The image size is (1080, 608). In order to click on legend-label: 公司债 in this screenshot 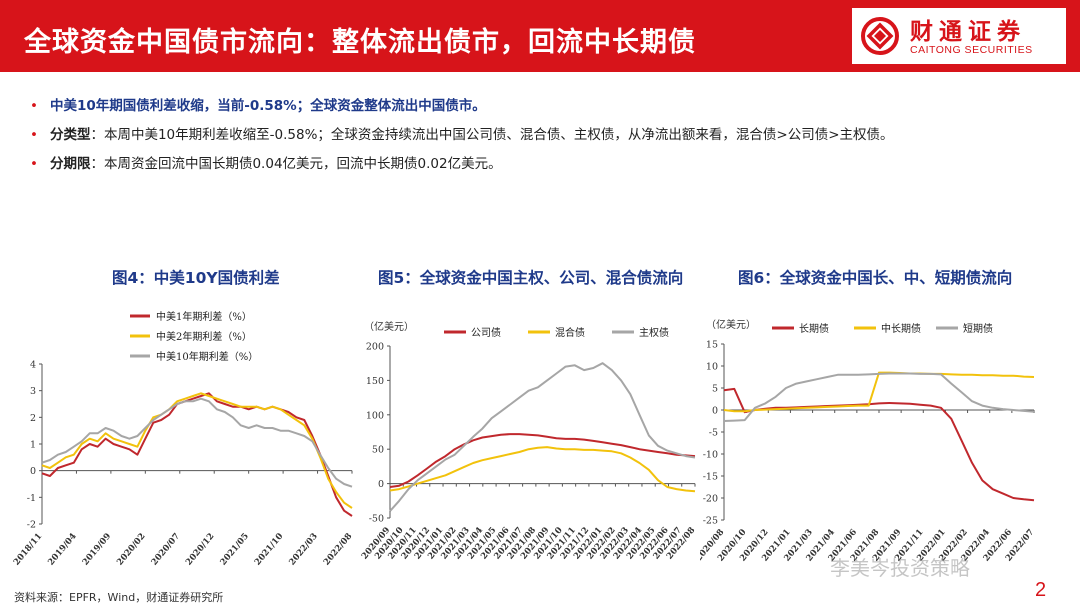, I will do `click(486, 332)`.